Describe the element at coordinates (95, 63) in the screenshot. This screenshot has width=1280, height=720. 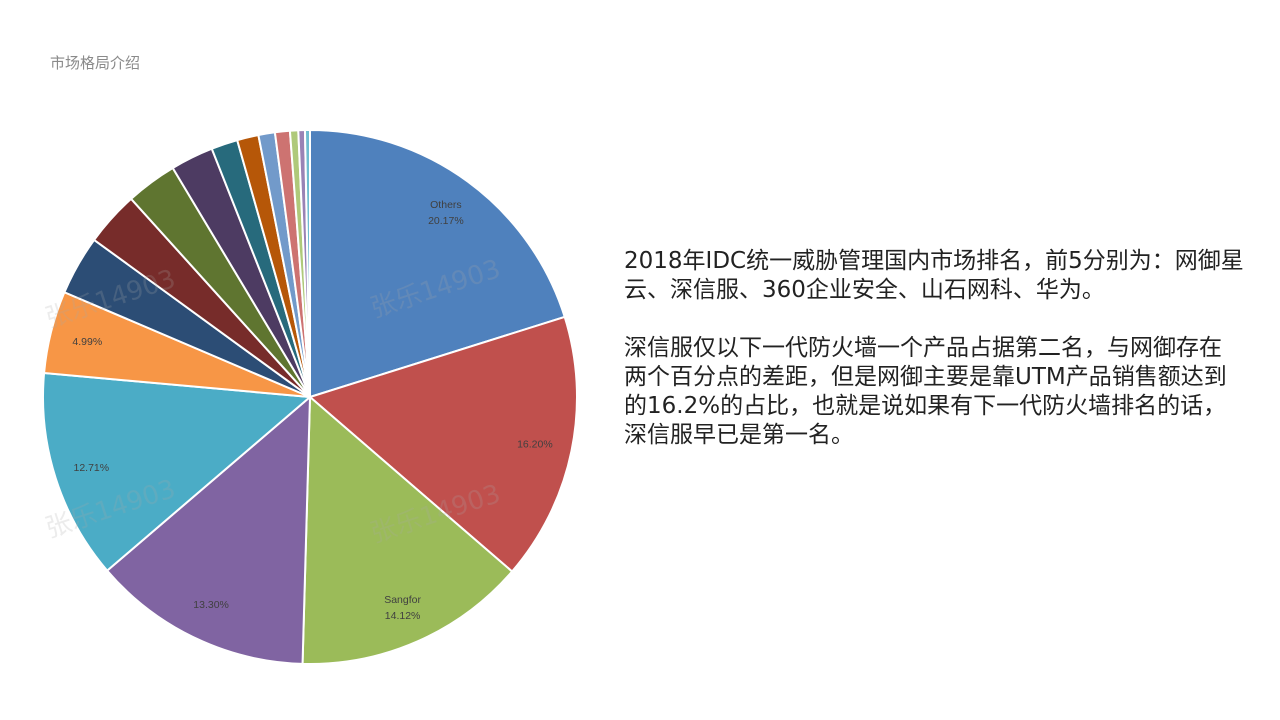
I see `section-title: 市场格局介绍` at that location.